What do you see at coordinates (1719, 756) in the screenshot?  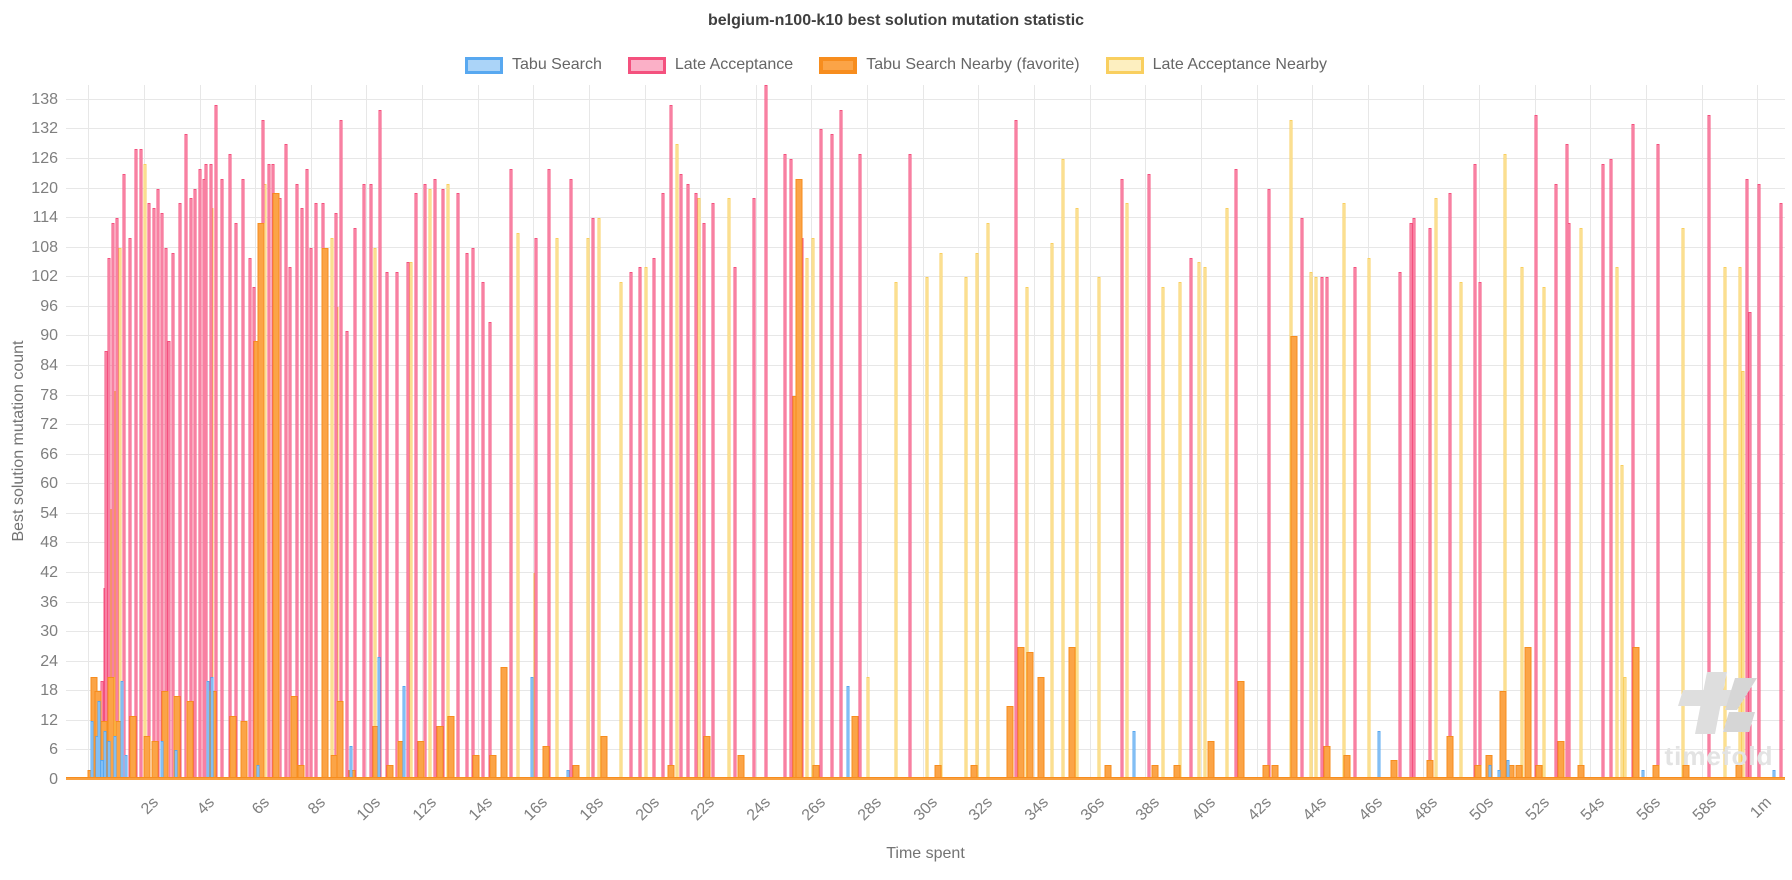 I see `watermark-text: timefold` at bounding box center [1719, 756].